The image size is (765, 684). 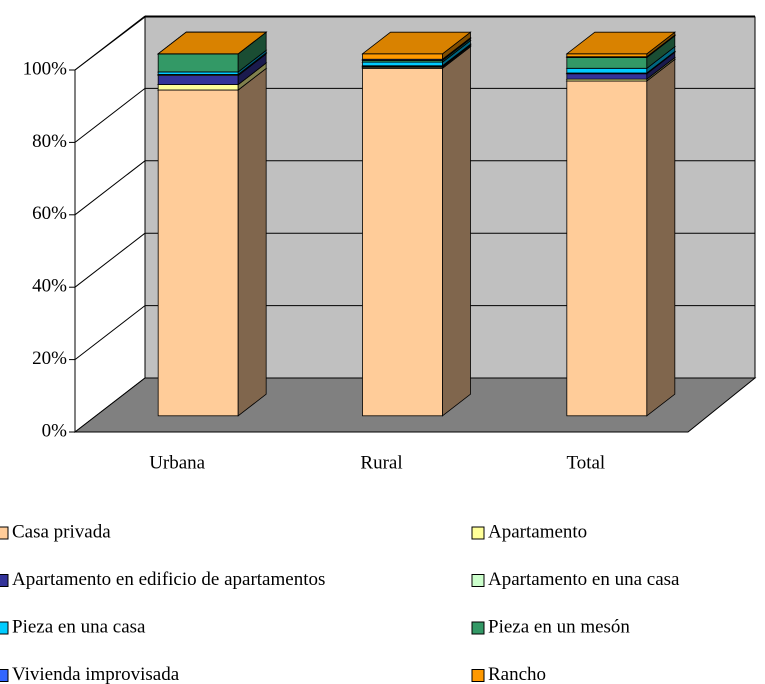 I want to click on legend-label: Rancho, so click(x=517, y=674).